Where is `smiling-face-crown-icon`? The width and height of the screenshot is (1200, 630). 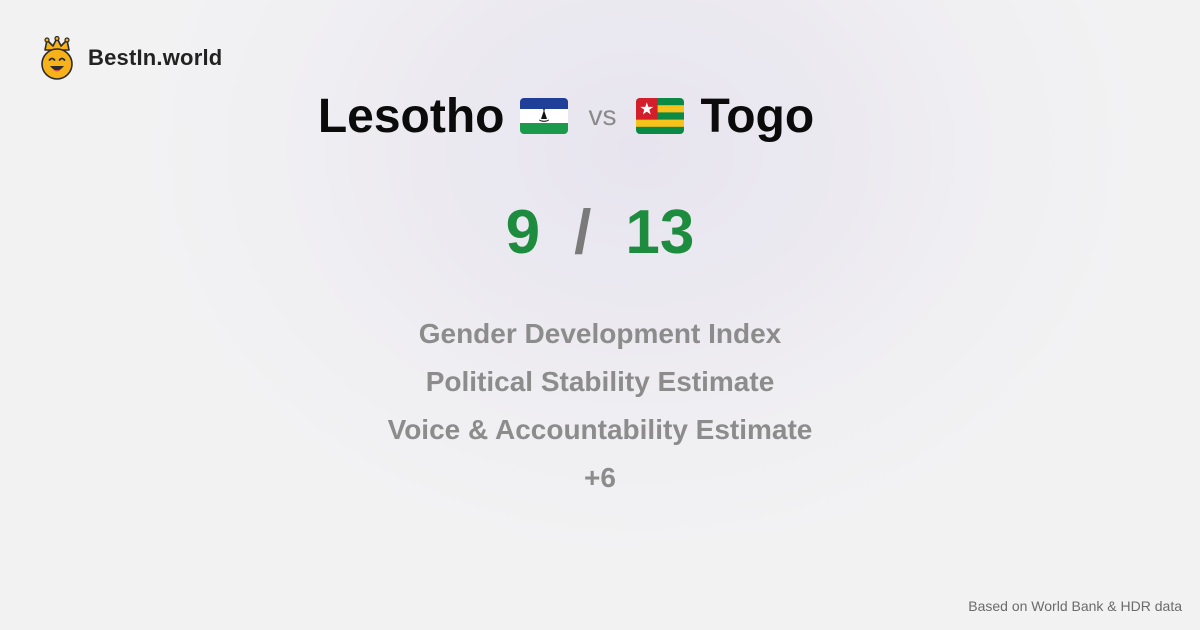
smiling-face-crown-icon is located at coordinates (57, 58).